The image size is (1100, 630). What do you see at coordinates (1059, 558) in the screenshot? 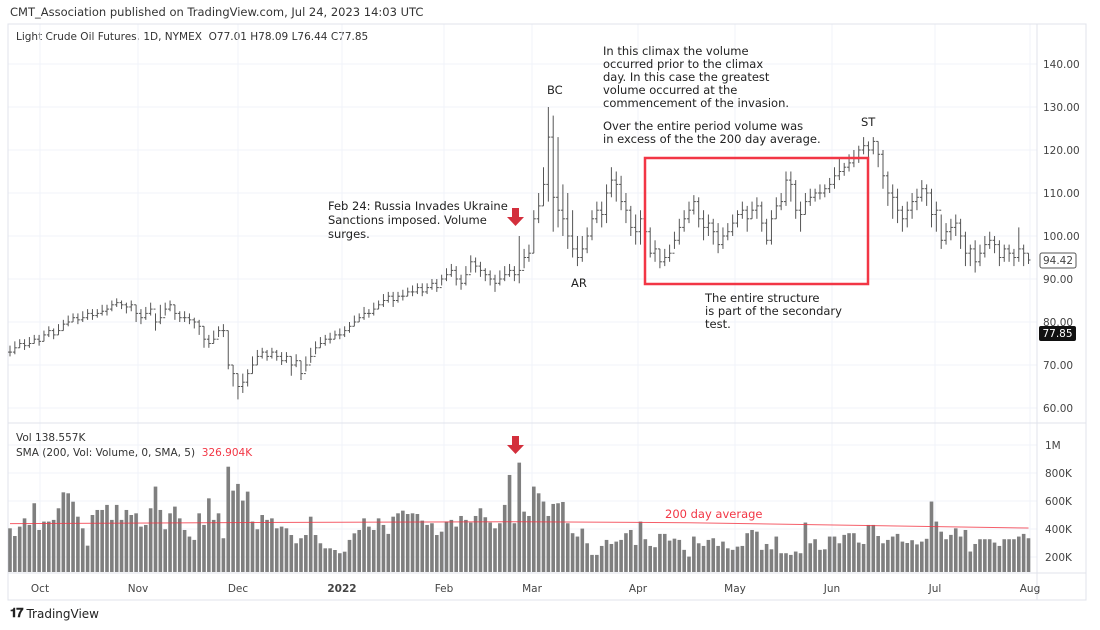
I see `volume-tick-label: 200K` at bounding box center [1059, 558].